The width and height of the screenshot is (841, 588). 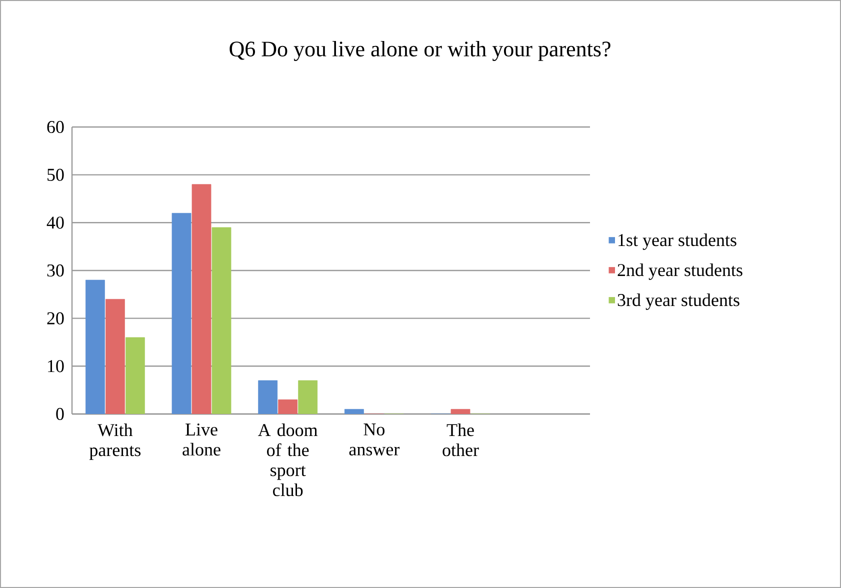 What do you see at coordinates (201, 440) in the screenshot?
I see `x-tick-label: Live alone` at bounding box center [201, 440].